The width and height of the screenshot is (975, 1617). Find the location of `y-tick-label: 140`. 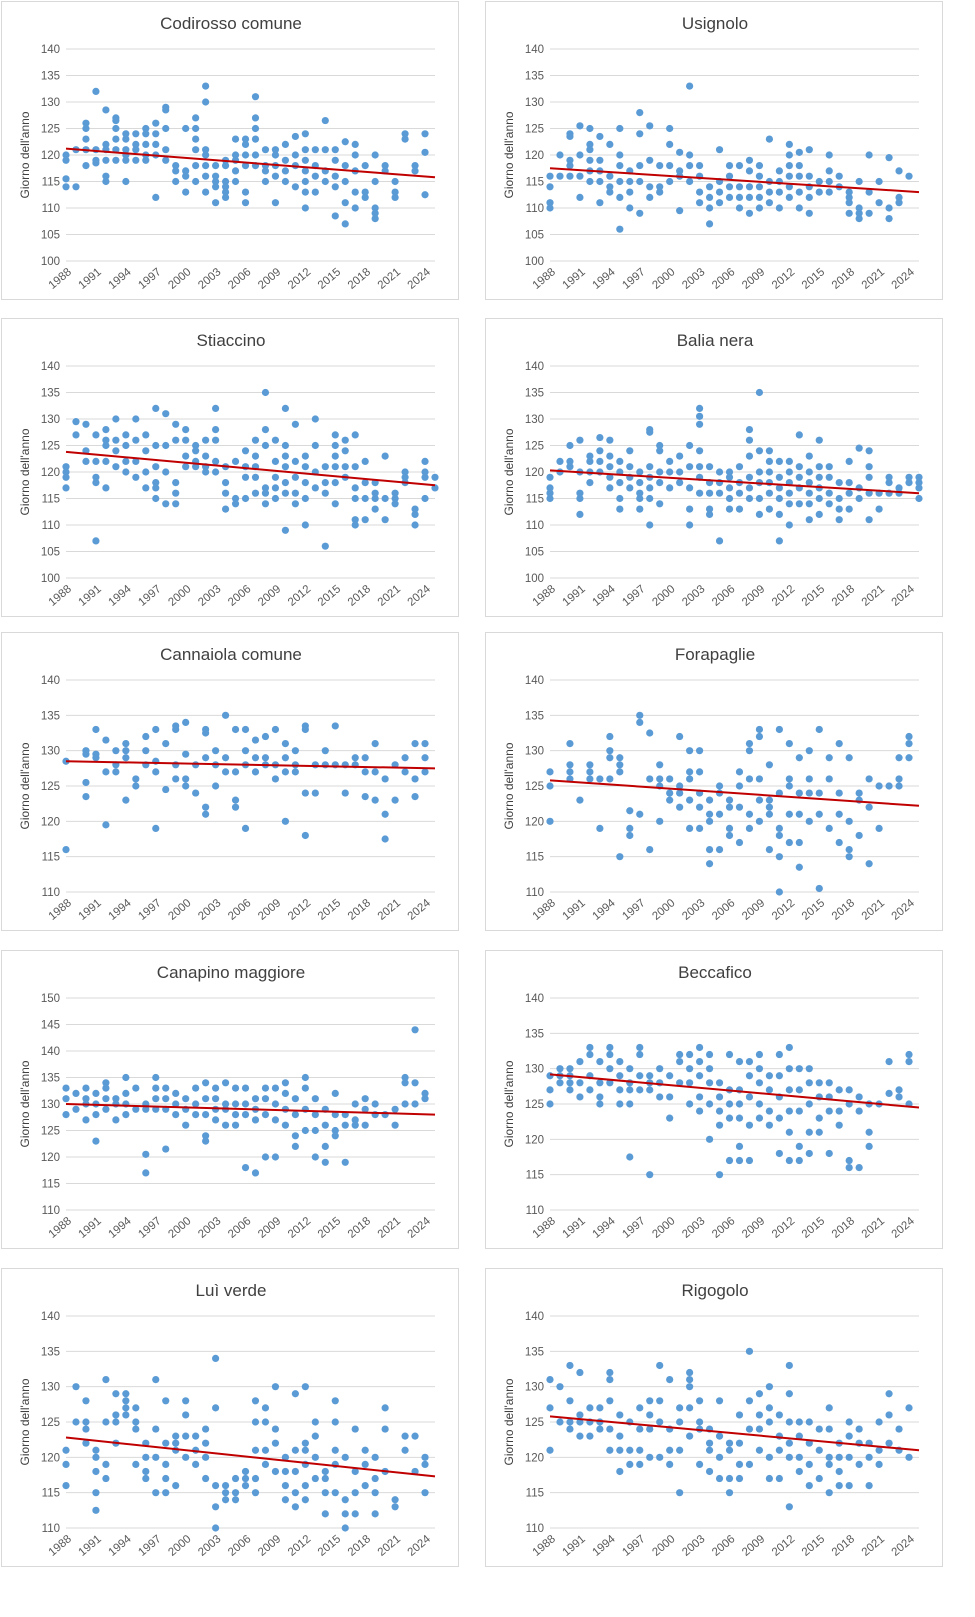

y-tick-label: 140 is located at coordinates (50, 1052).